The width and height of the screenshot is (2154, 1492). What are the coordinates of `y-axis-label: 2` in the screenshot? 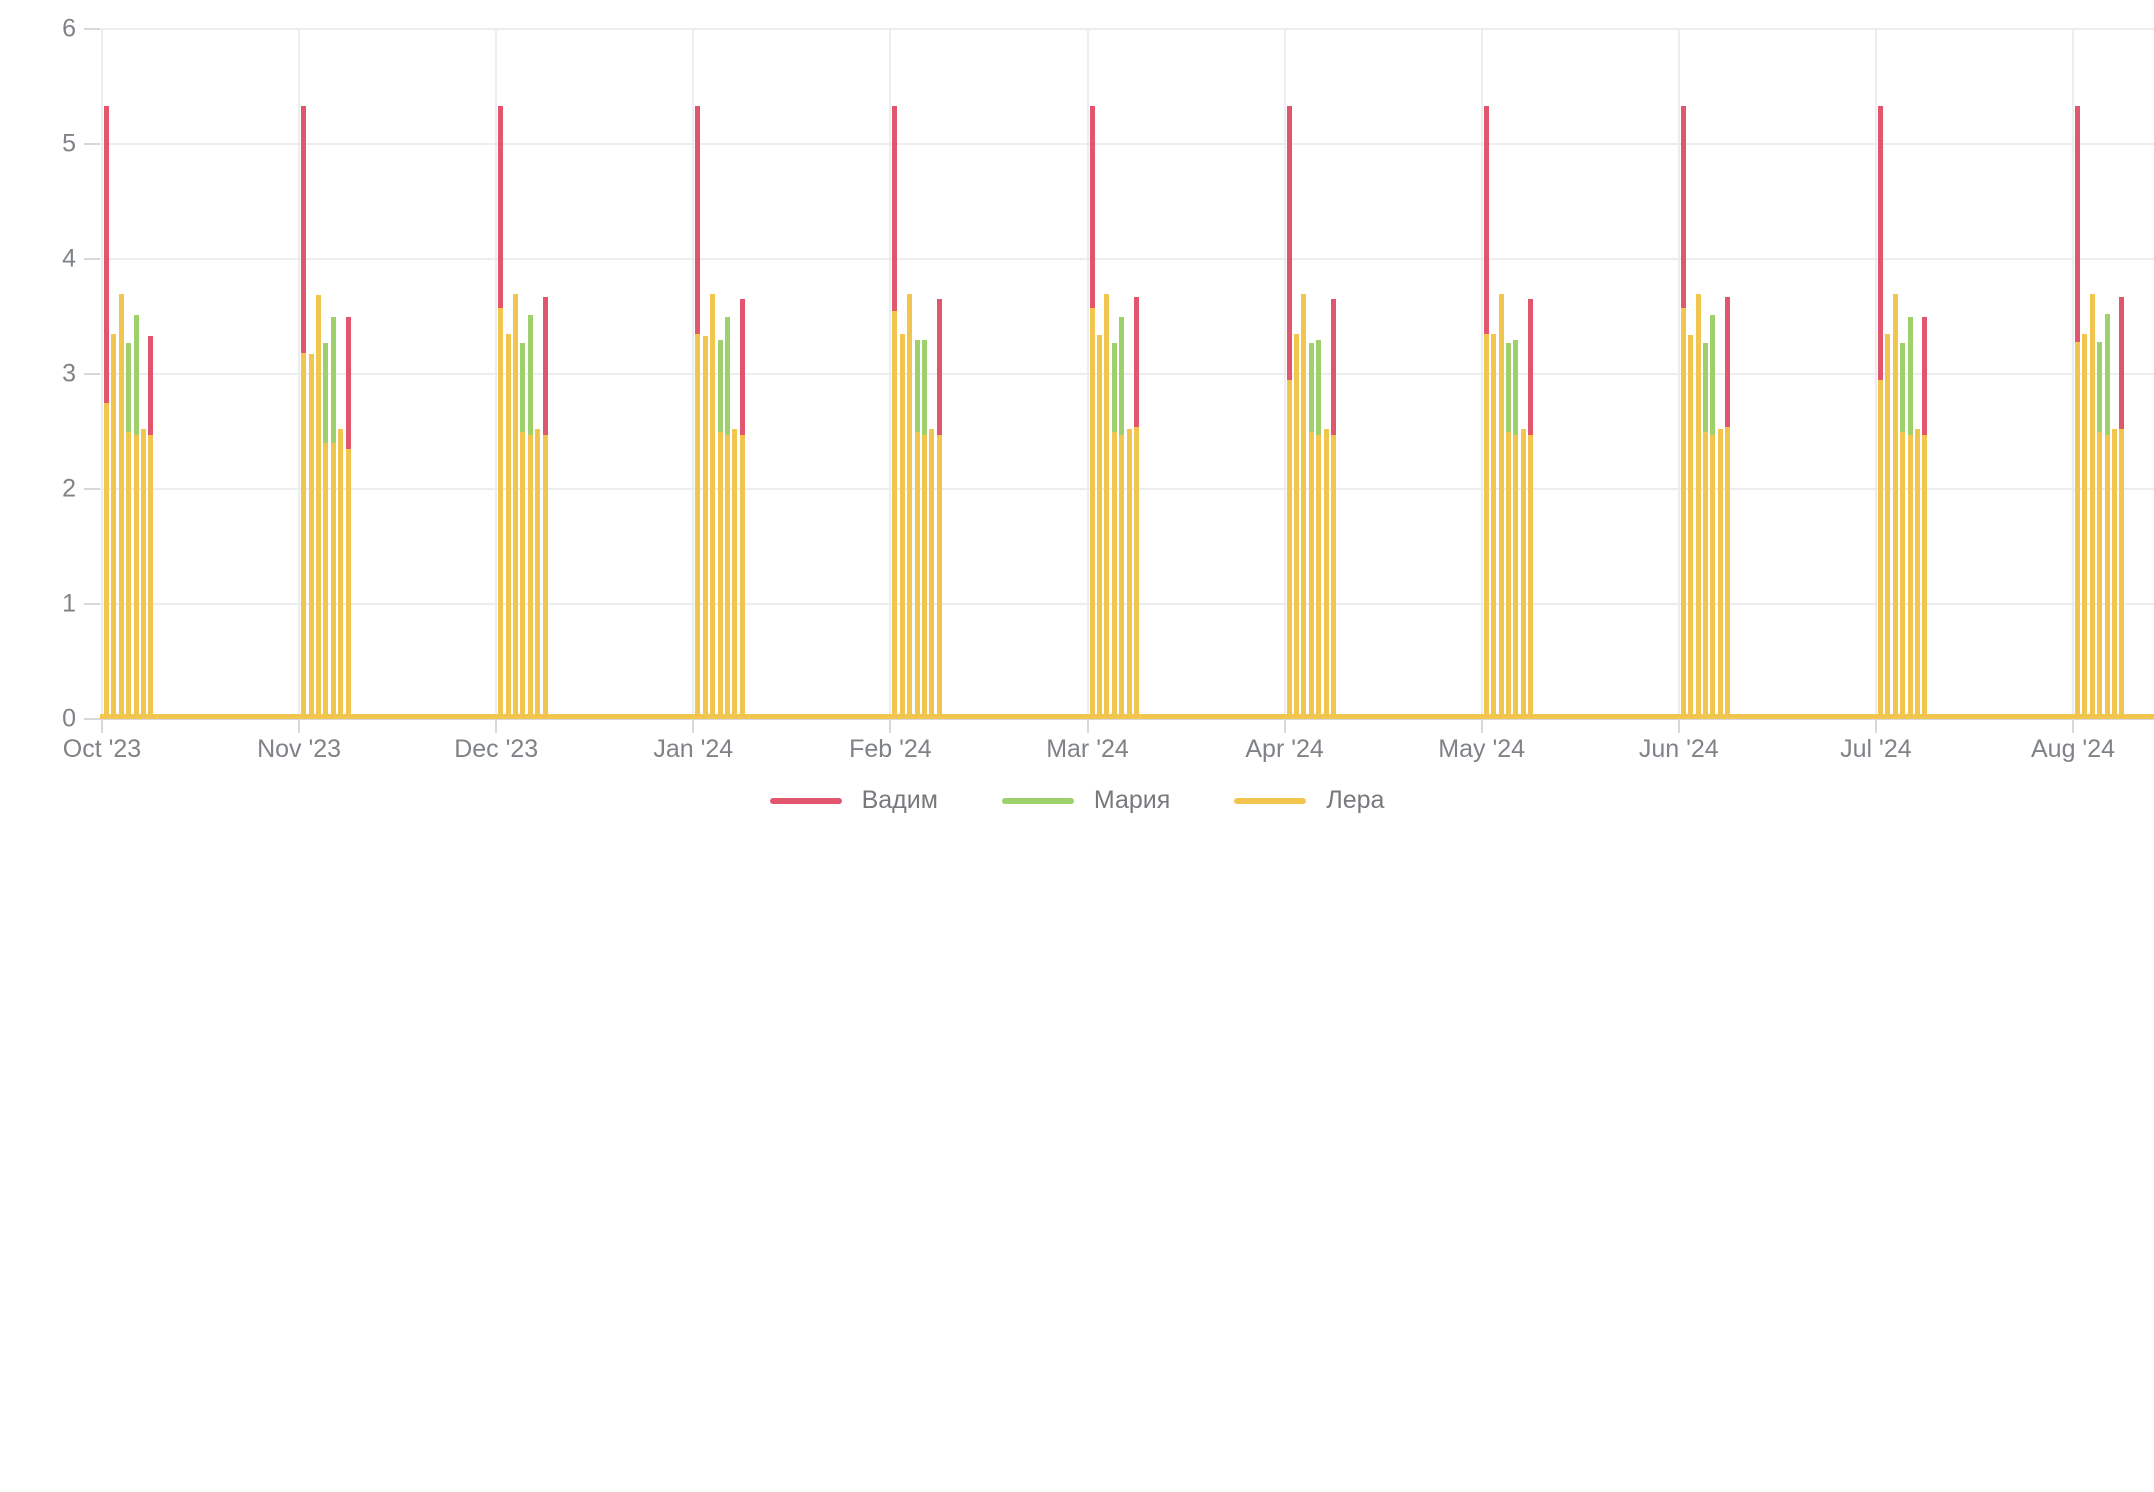 It's located at (69, 488).